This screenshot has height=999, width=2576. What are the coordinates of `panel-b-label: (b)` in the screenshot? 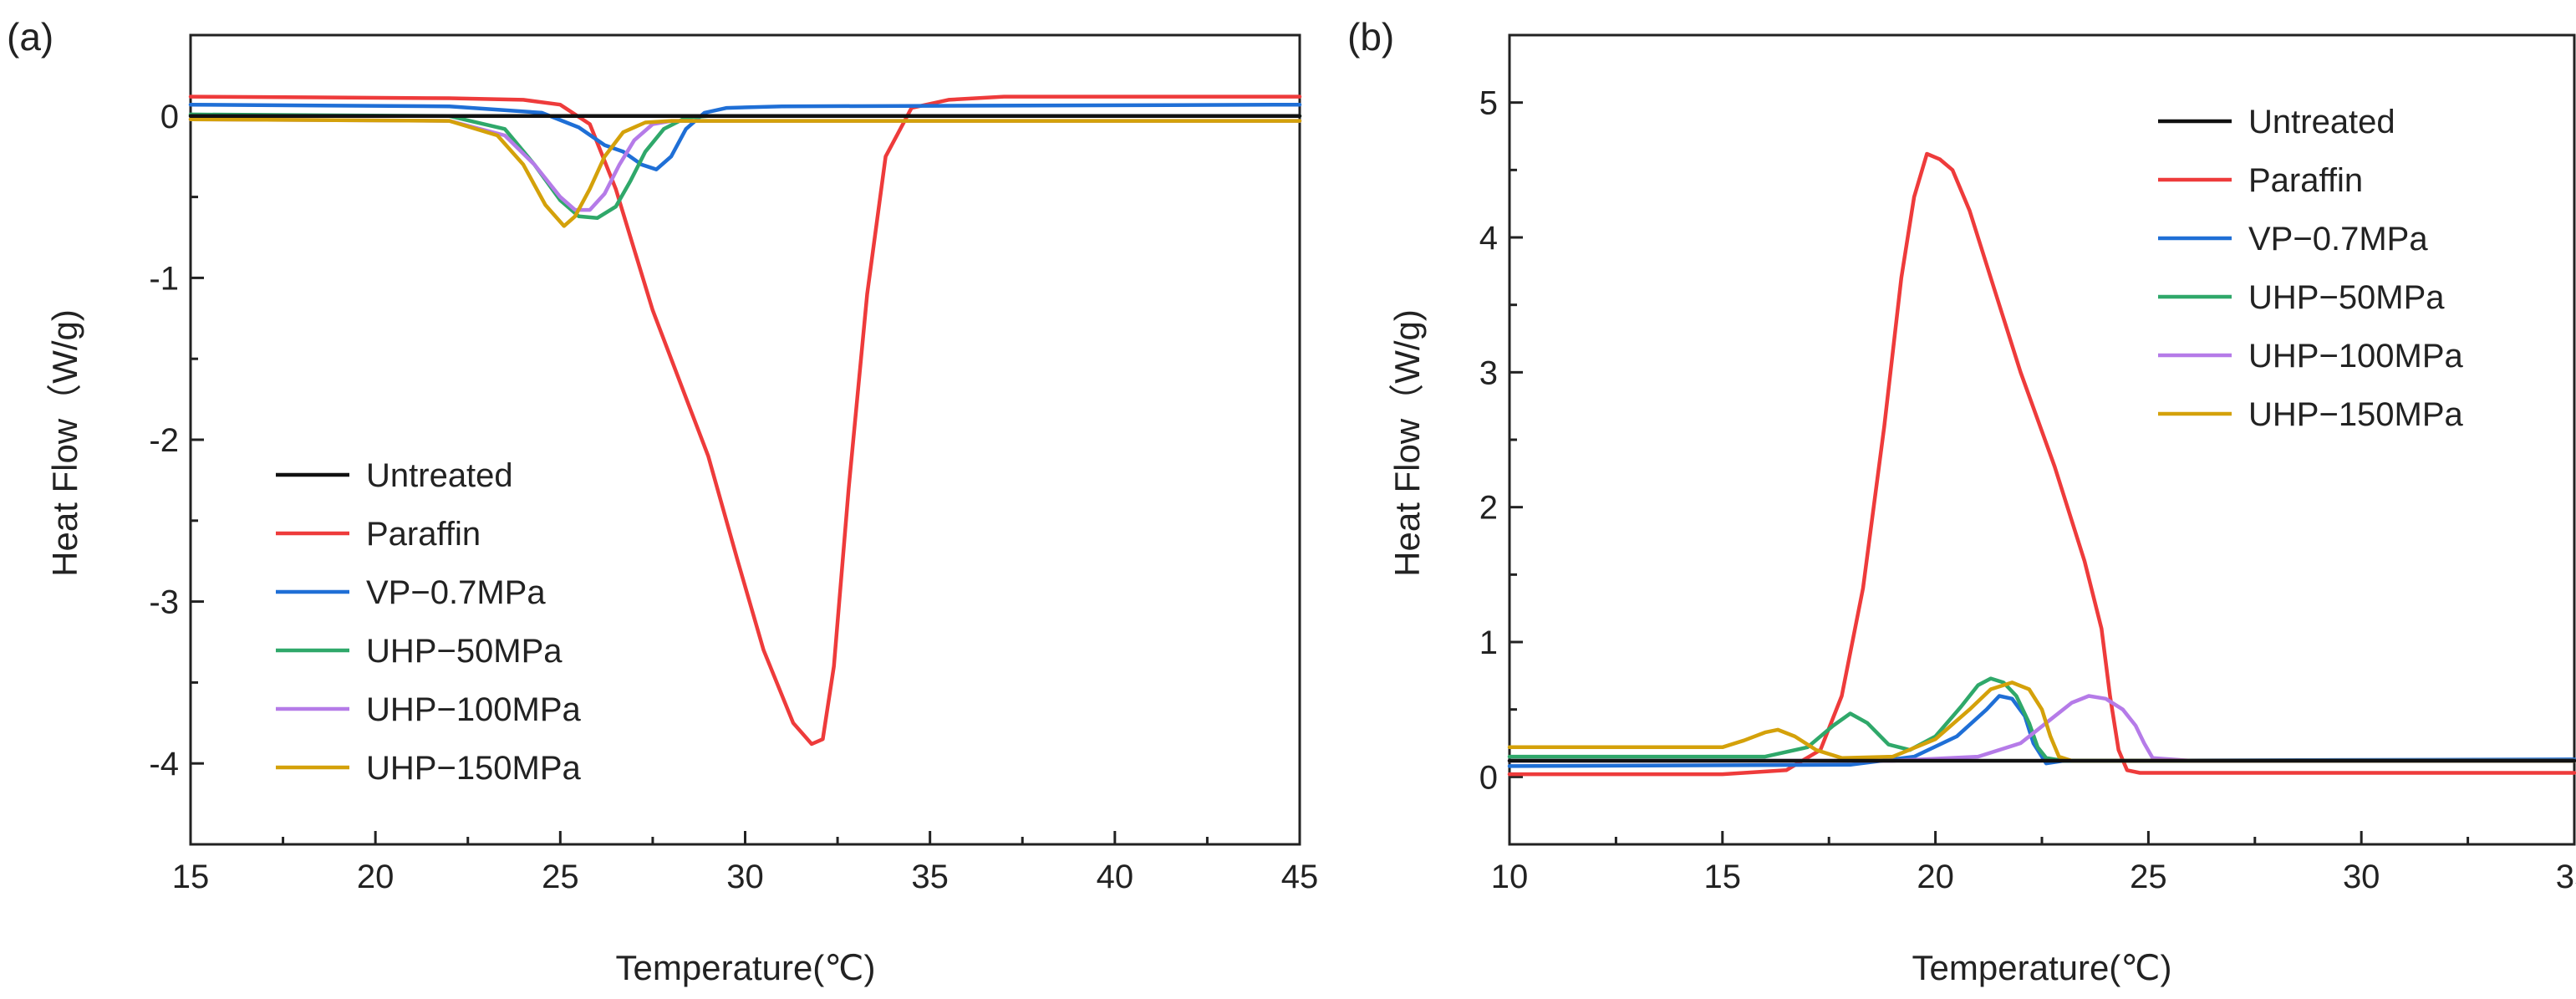 It's located at (1370, 37).